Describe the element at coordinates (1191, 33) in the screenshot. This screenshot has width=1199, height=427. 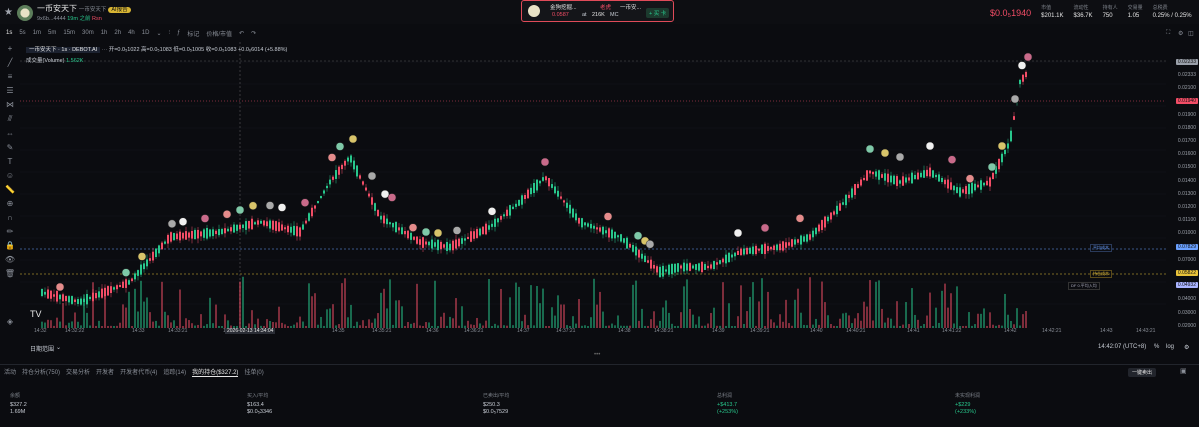
I see `camera-icon: ◫` at that location.